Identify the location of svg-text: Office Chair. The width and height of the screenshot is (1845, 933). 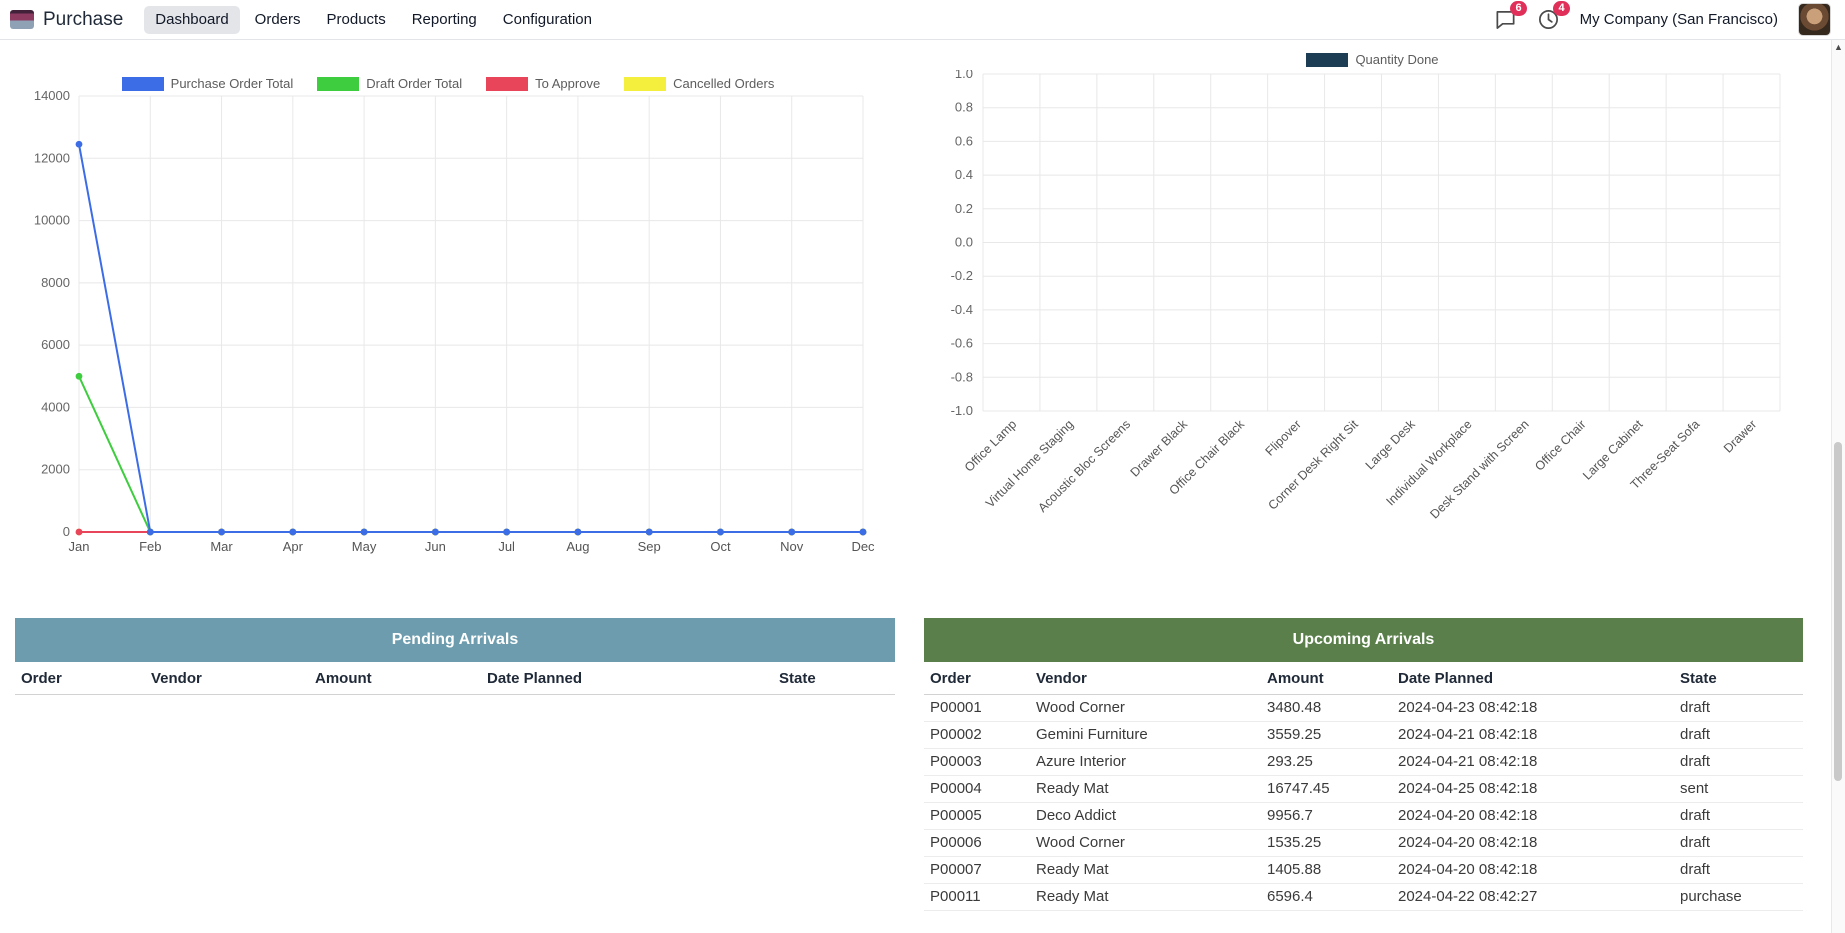
(1560, 445).